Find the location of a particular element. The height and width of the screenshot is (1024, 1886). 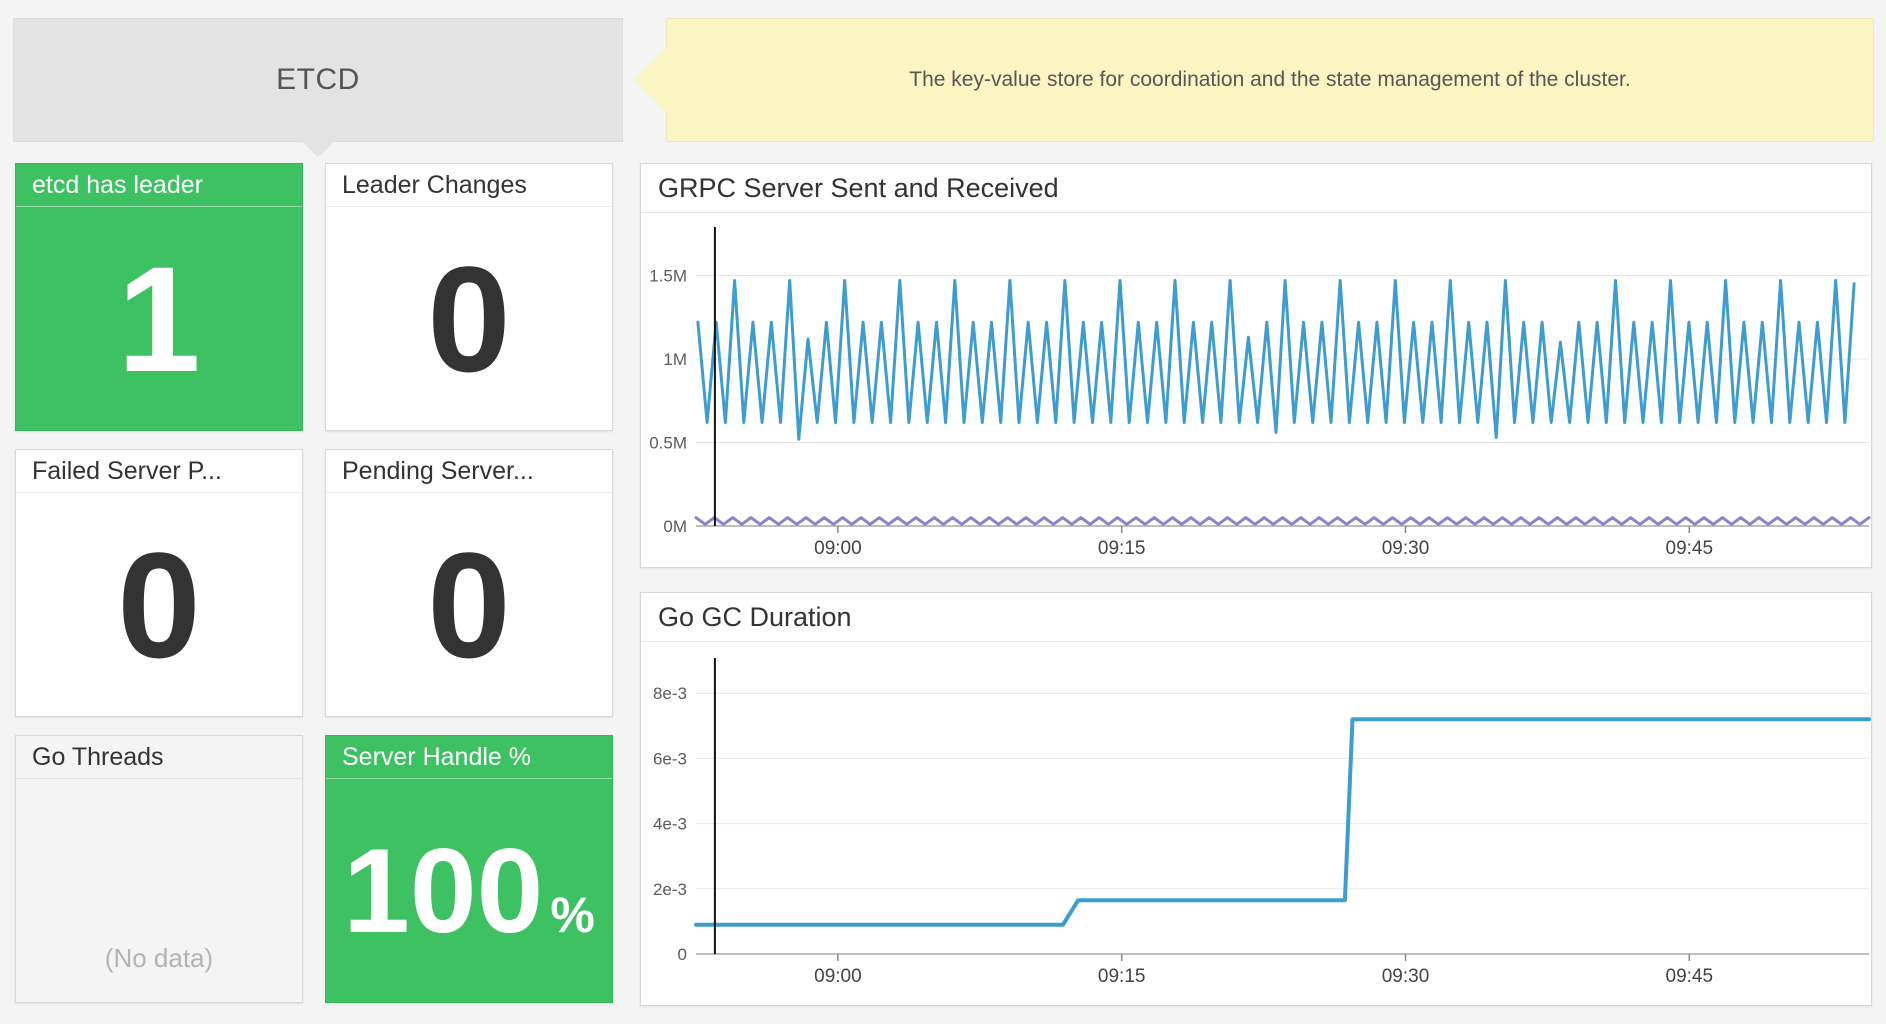

pointer-down-triangle is located at coordinates (318, 148).